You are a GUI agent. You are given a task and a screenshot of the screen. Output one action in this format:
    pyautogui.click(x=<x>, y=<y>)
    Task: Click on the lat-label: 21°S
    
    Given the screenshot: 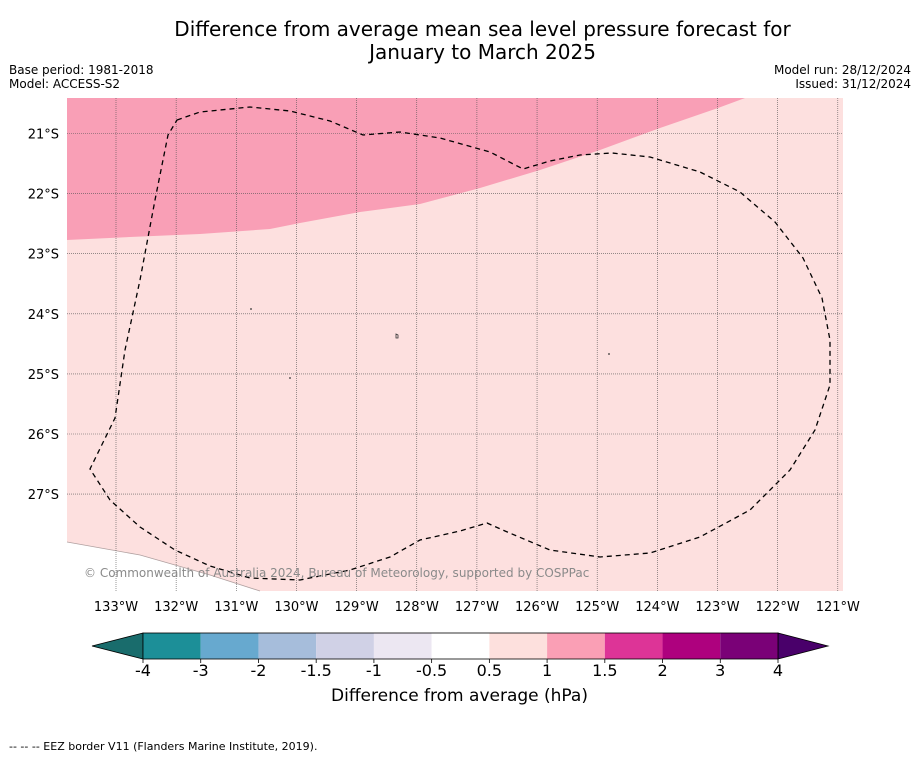 What is the action you would take?
    pyautogui.click(x=43, y=135)
    